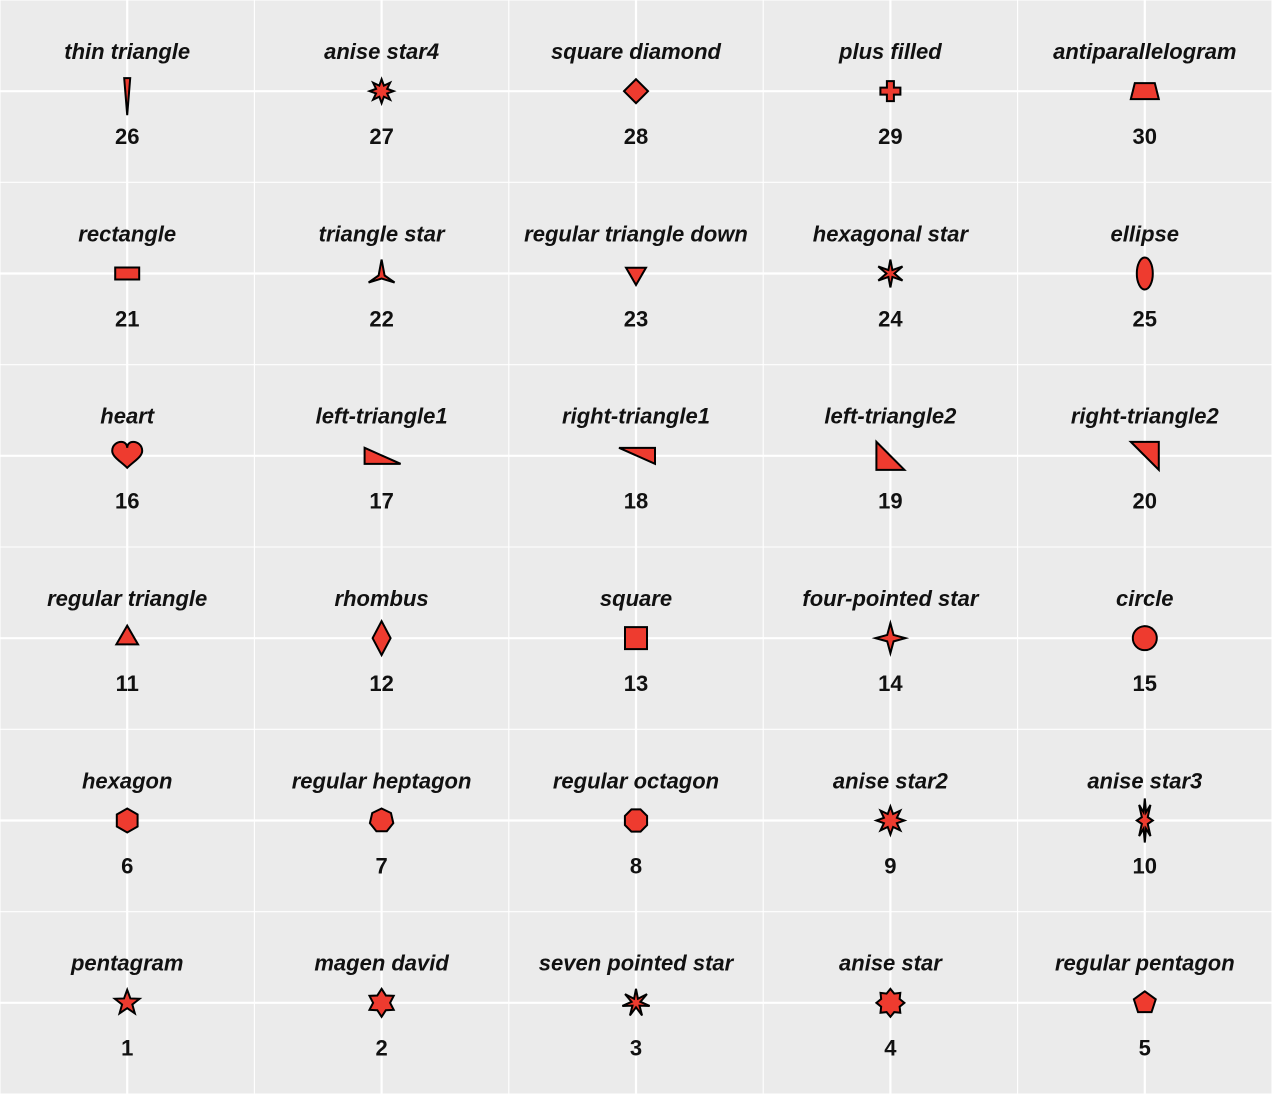 This screenshot has height=1094, width=1272. What do you see at coordinates (381, 1048) in the screenshot?
I see `shape-id-label: 2` at bounding box center [381, 1048].